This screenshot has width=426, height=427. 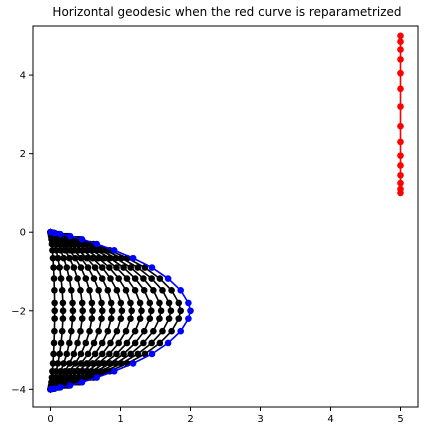 I want to click on y-tick-label: −2, so click(x=18, y=311).